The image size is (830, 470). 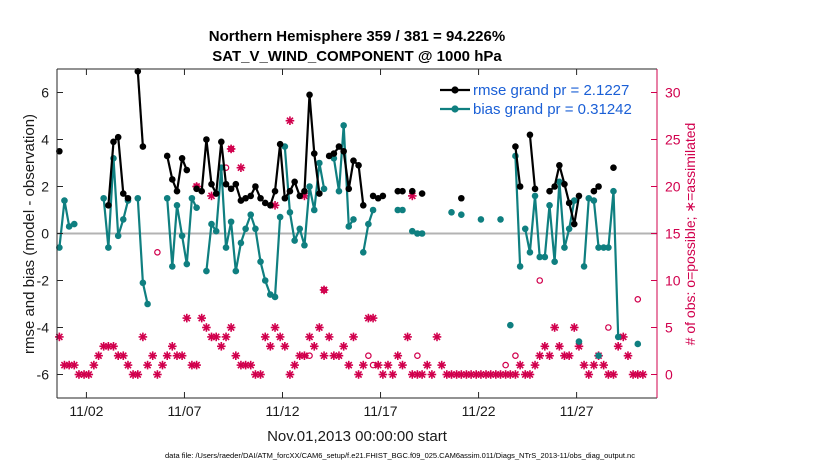 I want to click on y-right-tick-label: 30, so click(x=673, y=93).